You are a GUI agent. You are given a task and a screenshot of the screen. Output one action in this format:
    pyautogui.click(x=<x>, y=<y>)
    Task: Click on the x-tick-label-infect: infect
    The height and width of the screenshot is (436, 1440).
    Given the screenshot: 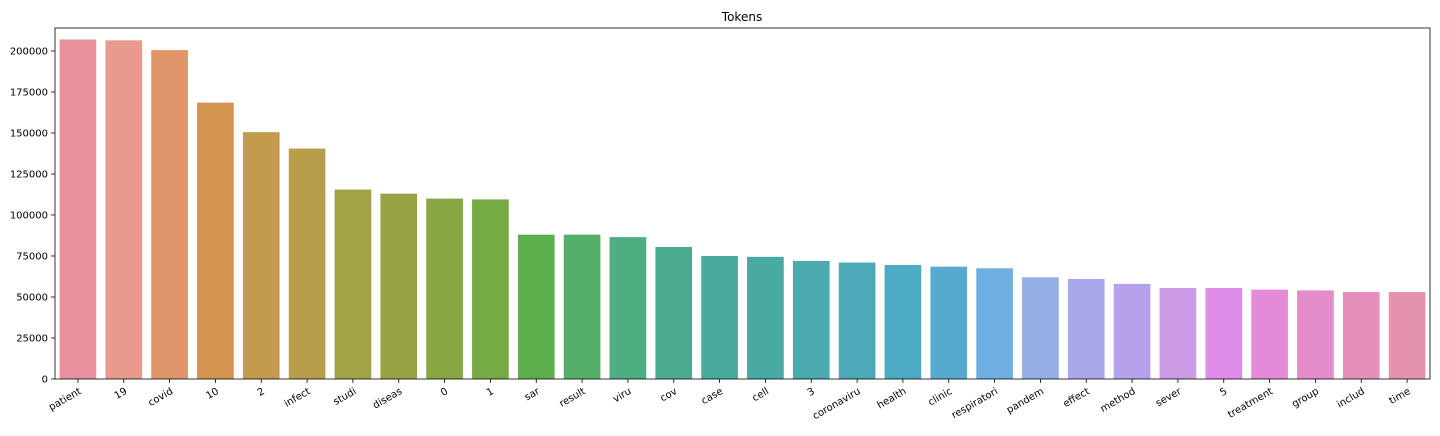 What is the action you would take?
    pyautogui.click(x=298, y=398)
    